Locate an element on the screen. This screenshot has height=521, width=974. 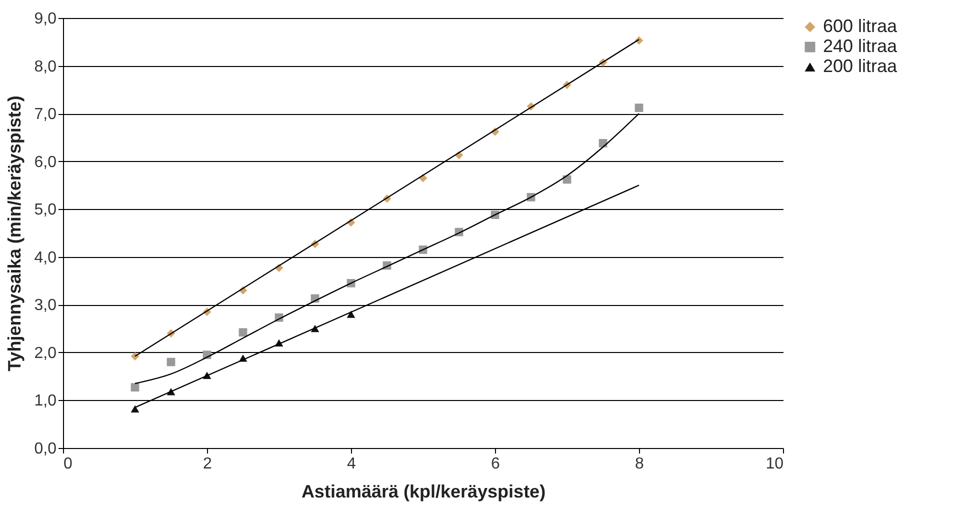
y-tick-label: 1,0 is located at coordinates (45, 401).